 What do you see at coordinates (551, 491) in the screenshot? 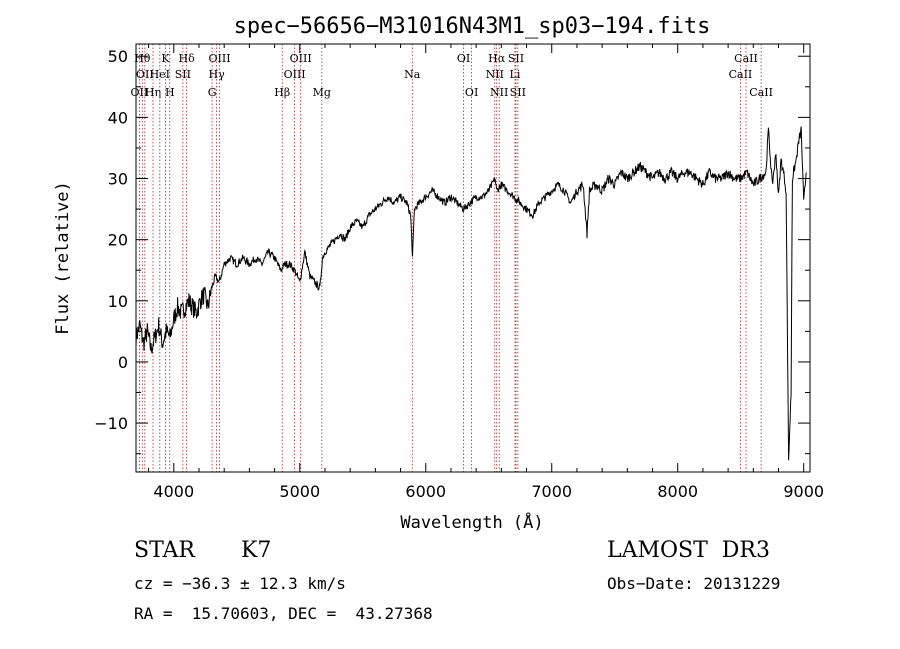
I see `x-tick-label-3: 7000` at bounding box center [551, 491].